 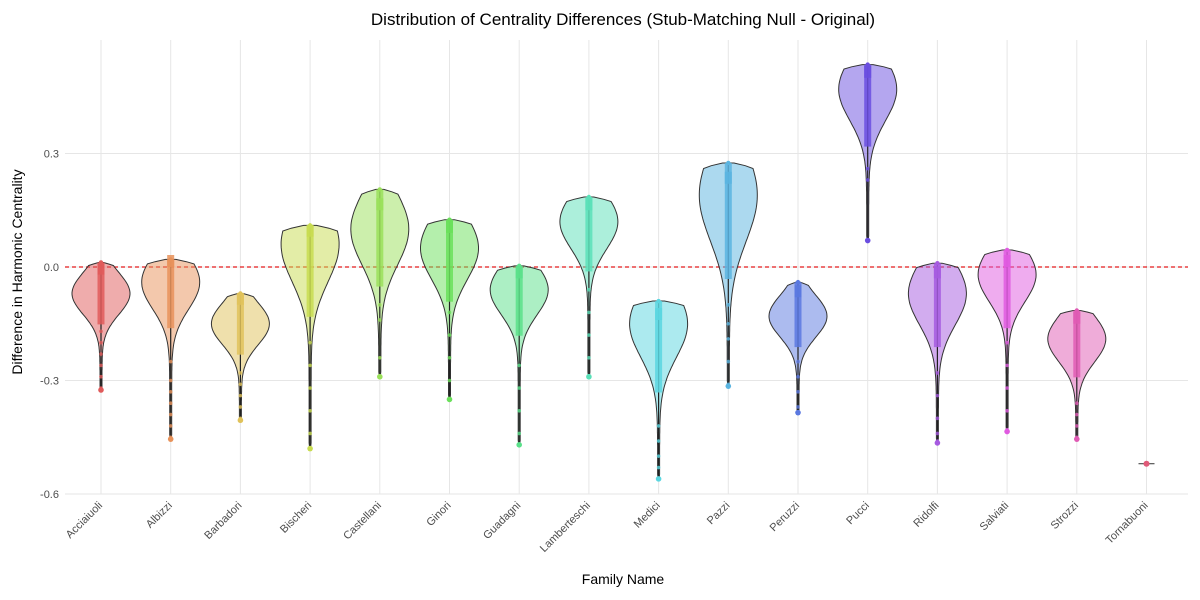 What do you see at coordinates (937, 353) in the screenshot?
I see `violin-ridolfi` at bounding box center [937, 353].